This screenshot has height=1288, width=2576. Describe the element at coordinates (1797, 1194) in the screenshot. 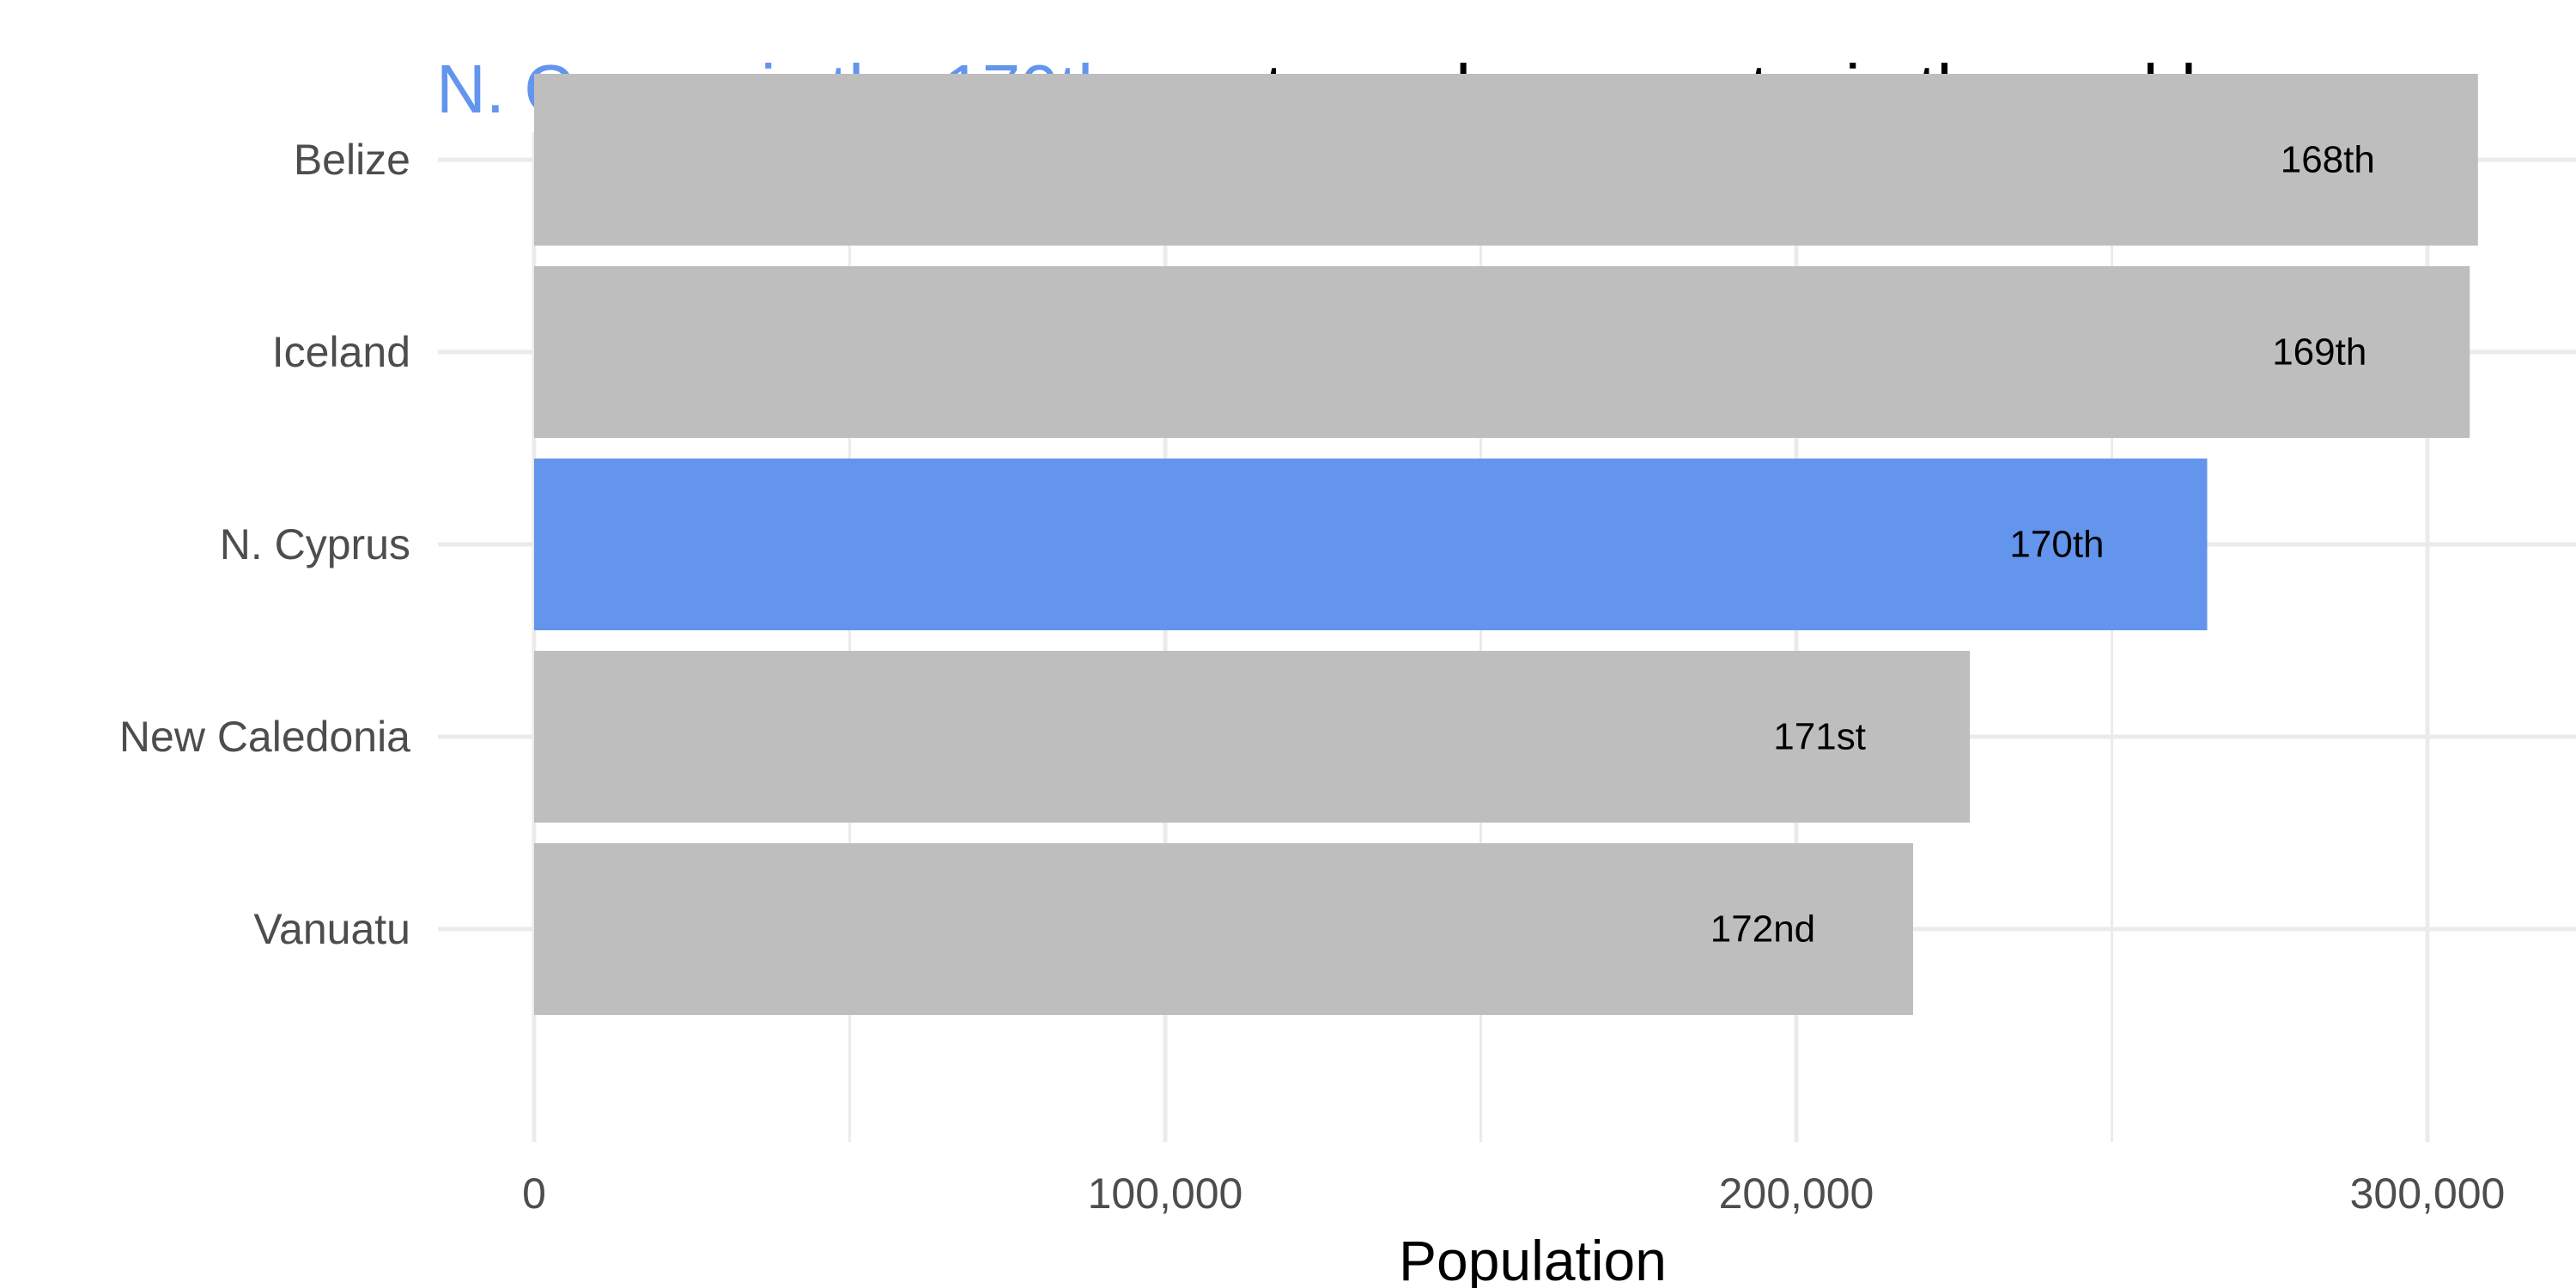

I see `x-tick-label: 200,000` at that location.